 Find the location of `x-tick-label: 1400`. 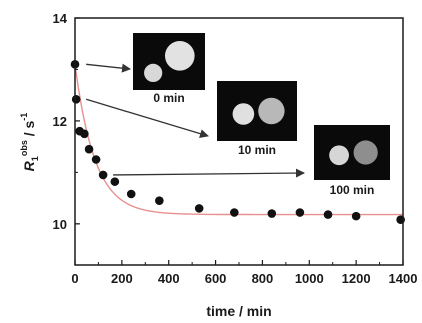

x-tick-label: 1400 is located at coordinates (403, 278).